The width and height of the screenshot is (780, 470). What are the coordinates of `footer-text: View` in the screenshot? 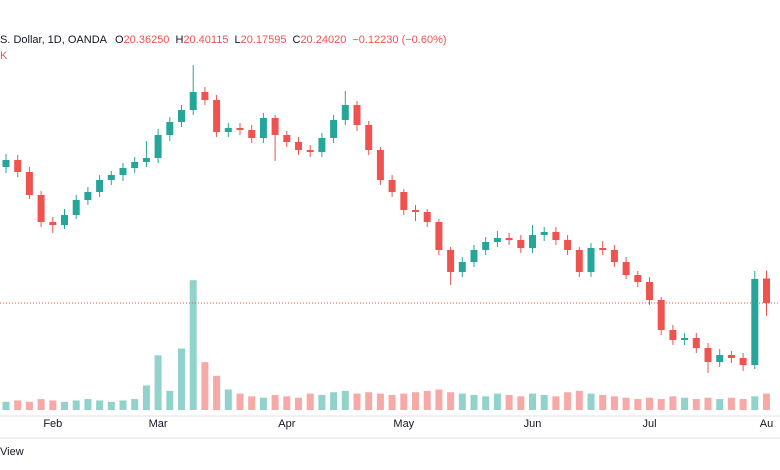 It's located at (12, 452).